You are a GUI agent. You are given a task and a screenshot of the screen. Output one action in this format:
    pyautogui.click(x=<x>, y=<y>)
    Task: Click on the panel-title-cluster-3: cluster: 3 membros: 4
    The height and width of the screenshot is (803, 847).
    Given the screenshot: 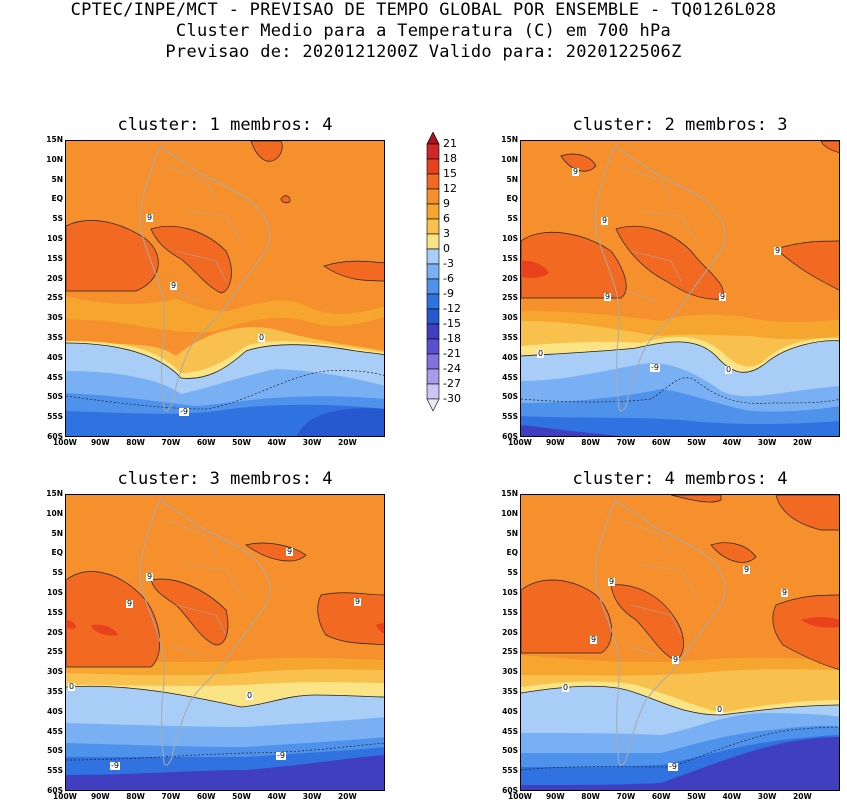 What is the action you would take?
    pyautogui.click(x=225, y=479)
    